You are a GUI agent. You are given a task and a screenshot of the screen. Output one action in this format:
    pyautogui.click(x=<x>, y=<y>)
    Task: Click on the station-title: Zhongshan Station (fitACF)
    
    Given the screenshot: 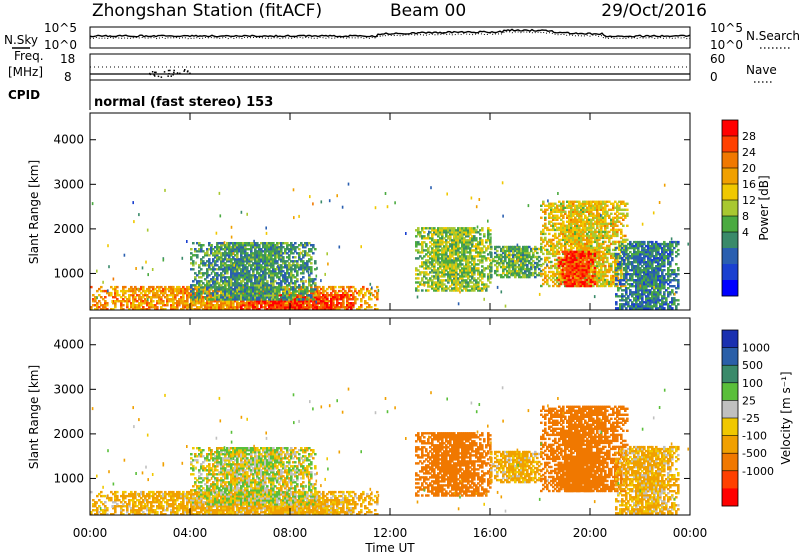 What is the action you would take?
    pyautogui.click(x=207, y=11)
    